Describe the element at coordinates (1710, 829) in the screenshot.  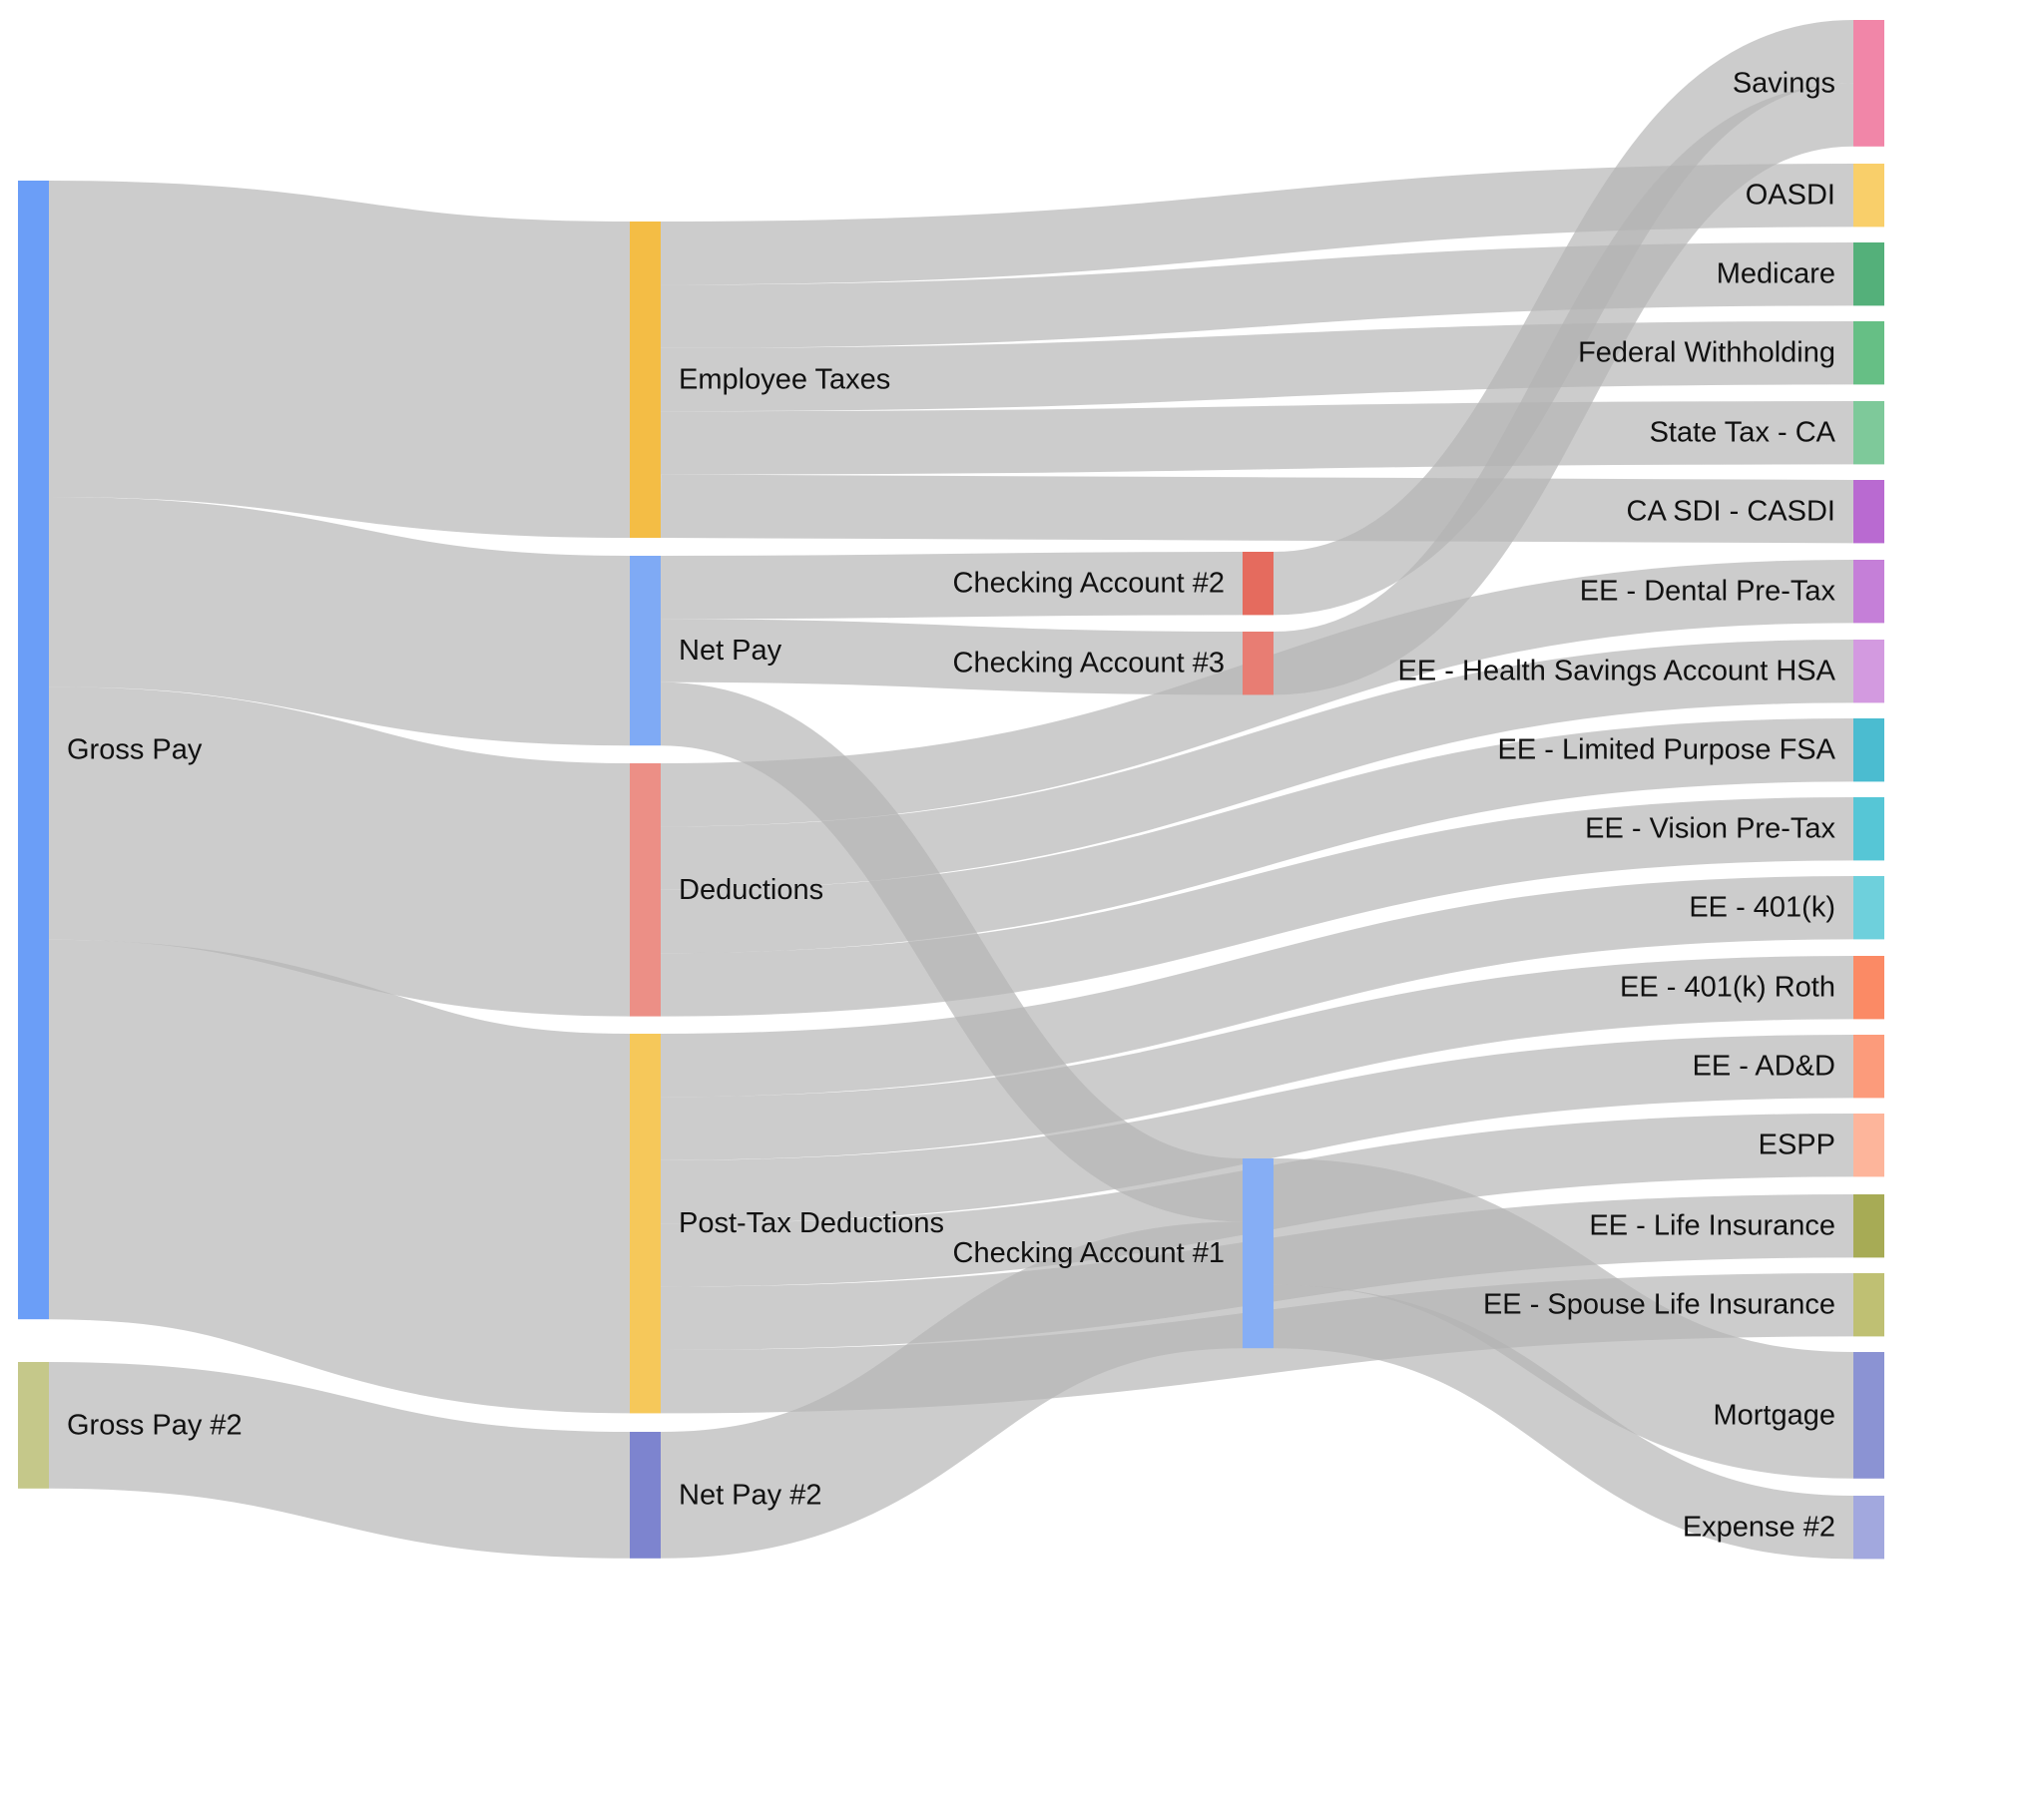
I see `node-label: EE - Vision Pre-Tax` at that location.